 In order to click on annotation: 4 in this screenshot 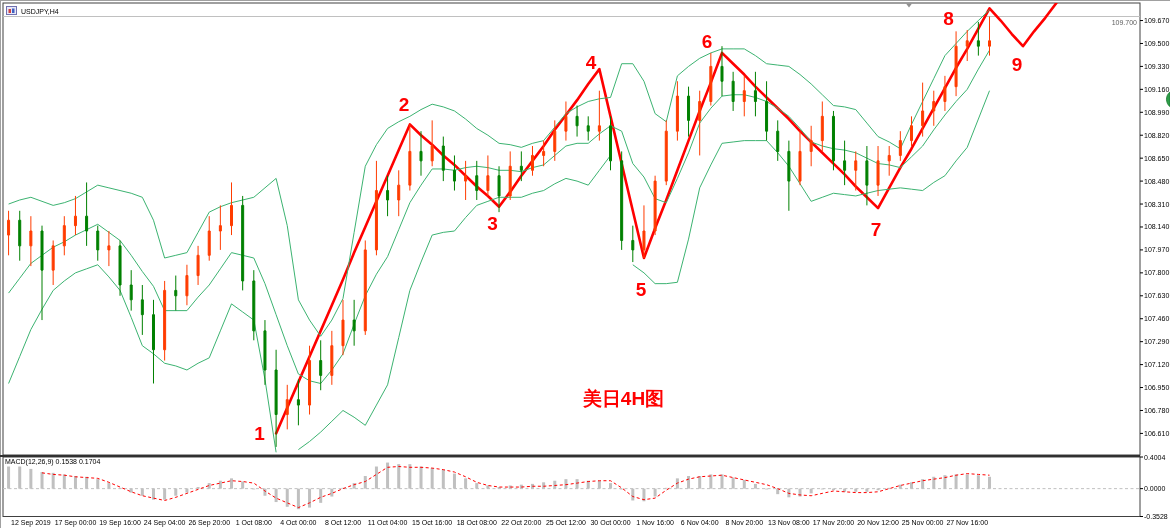, I will do `click(591, 62)`.